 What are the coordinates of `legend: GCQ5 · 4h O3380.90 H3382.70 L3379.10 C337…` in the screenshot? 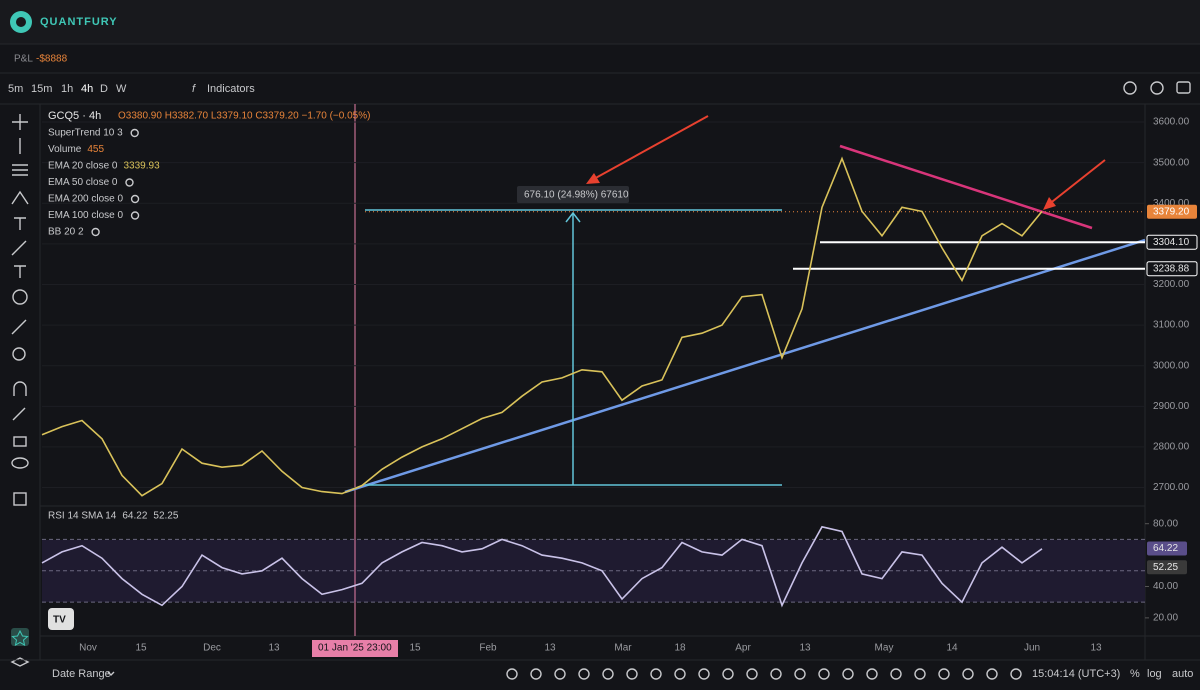 It's located at (209, 174).